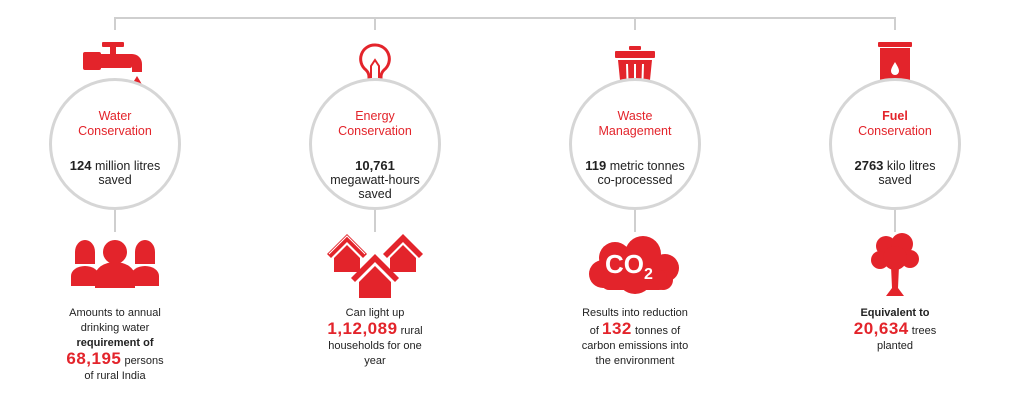  I want to click on tree-icon, so click(895, 264).